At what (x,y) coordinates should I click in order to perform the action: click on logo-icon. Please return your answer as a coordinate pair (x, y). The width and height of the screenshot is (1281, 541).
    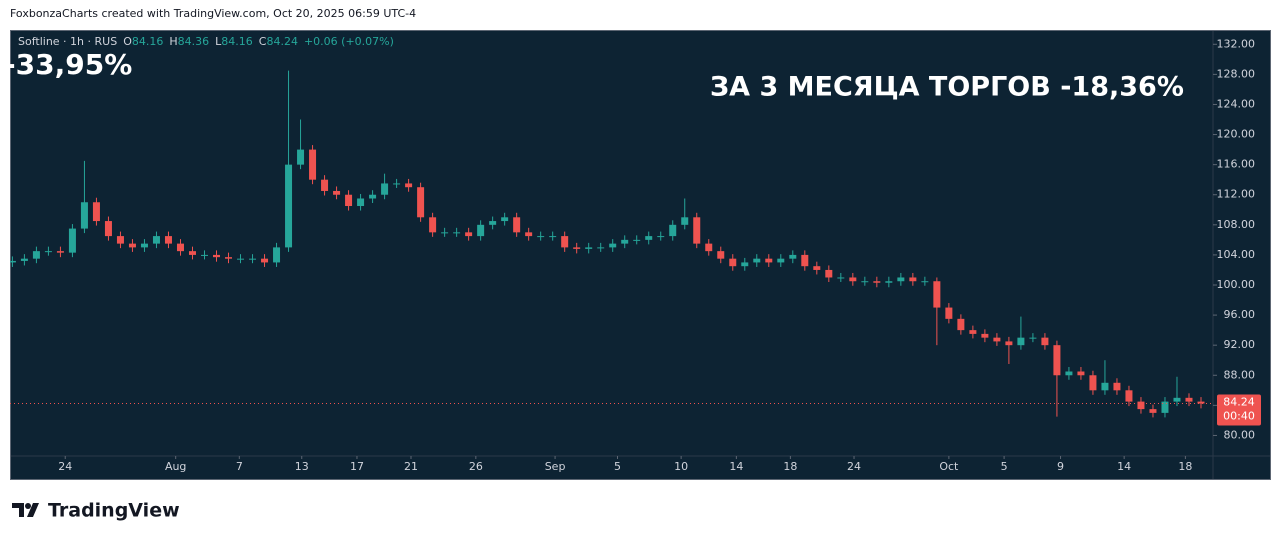
    Looking at the image, I should click on (25, 510).